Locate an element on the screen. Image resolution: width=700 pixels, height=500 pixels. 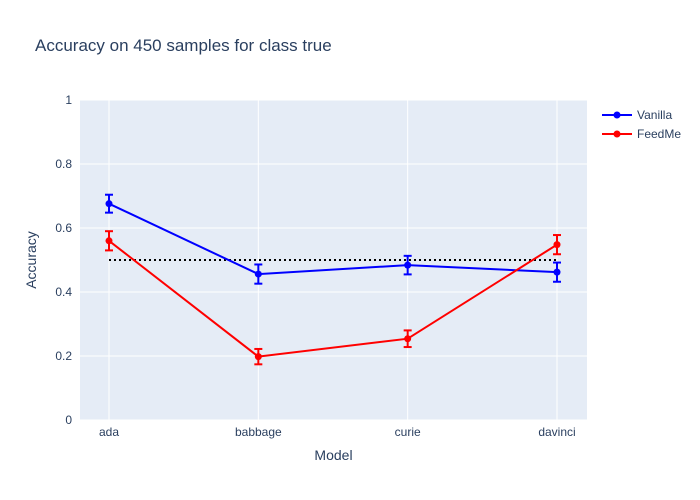
x-axis-ticks: ada babbage curie davinci is located at coordinates (337, 432).